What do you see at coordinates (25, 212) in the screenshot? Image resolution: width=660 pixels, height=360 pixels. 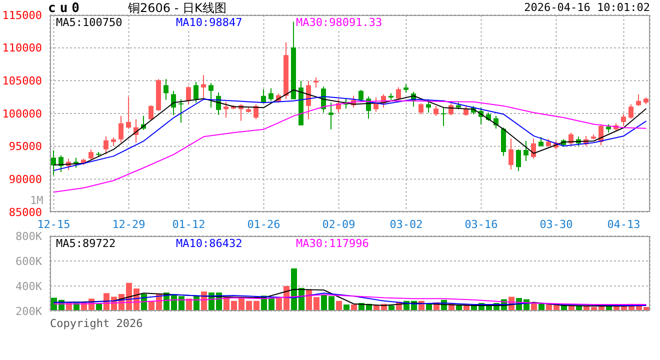 I see `y-tick-label: 85000` at bounding box center [25, 212].